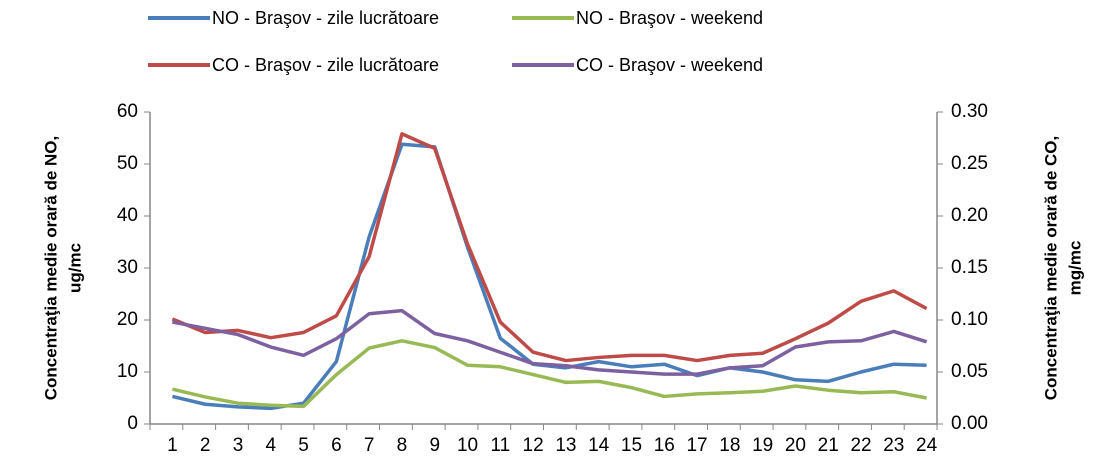 This screenshot has height=461, width=1101. I want to click on y2-axis-label: Concentraţia medie orară de CO,, so click(1050, 268).